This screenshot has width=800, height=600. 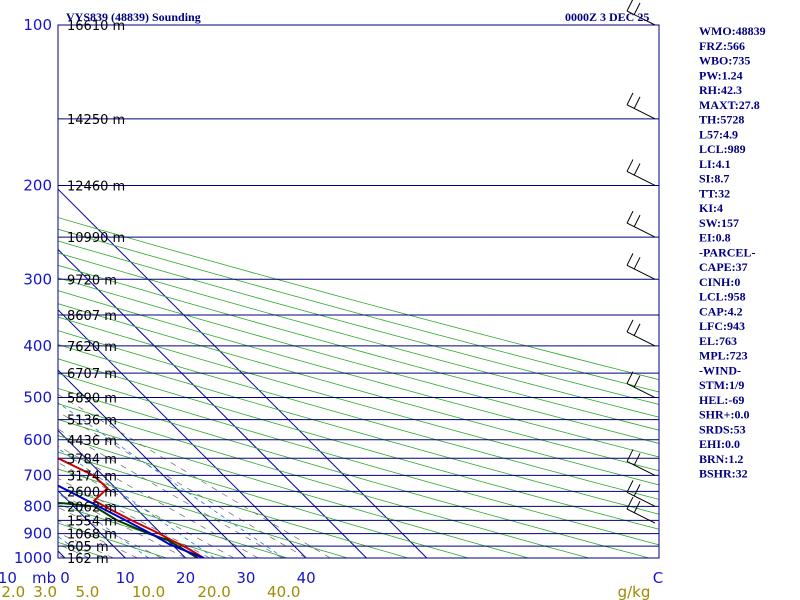 I want to click on index-item: CINH:0, so click(x=719, y=282).